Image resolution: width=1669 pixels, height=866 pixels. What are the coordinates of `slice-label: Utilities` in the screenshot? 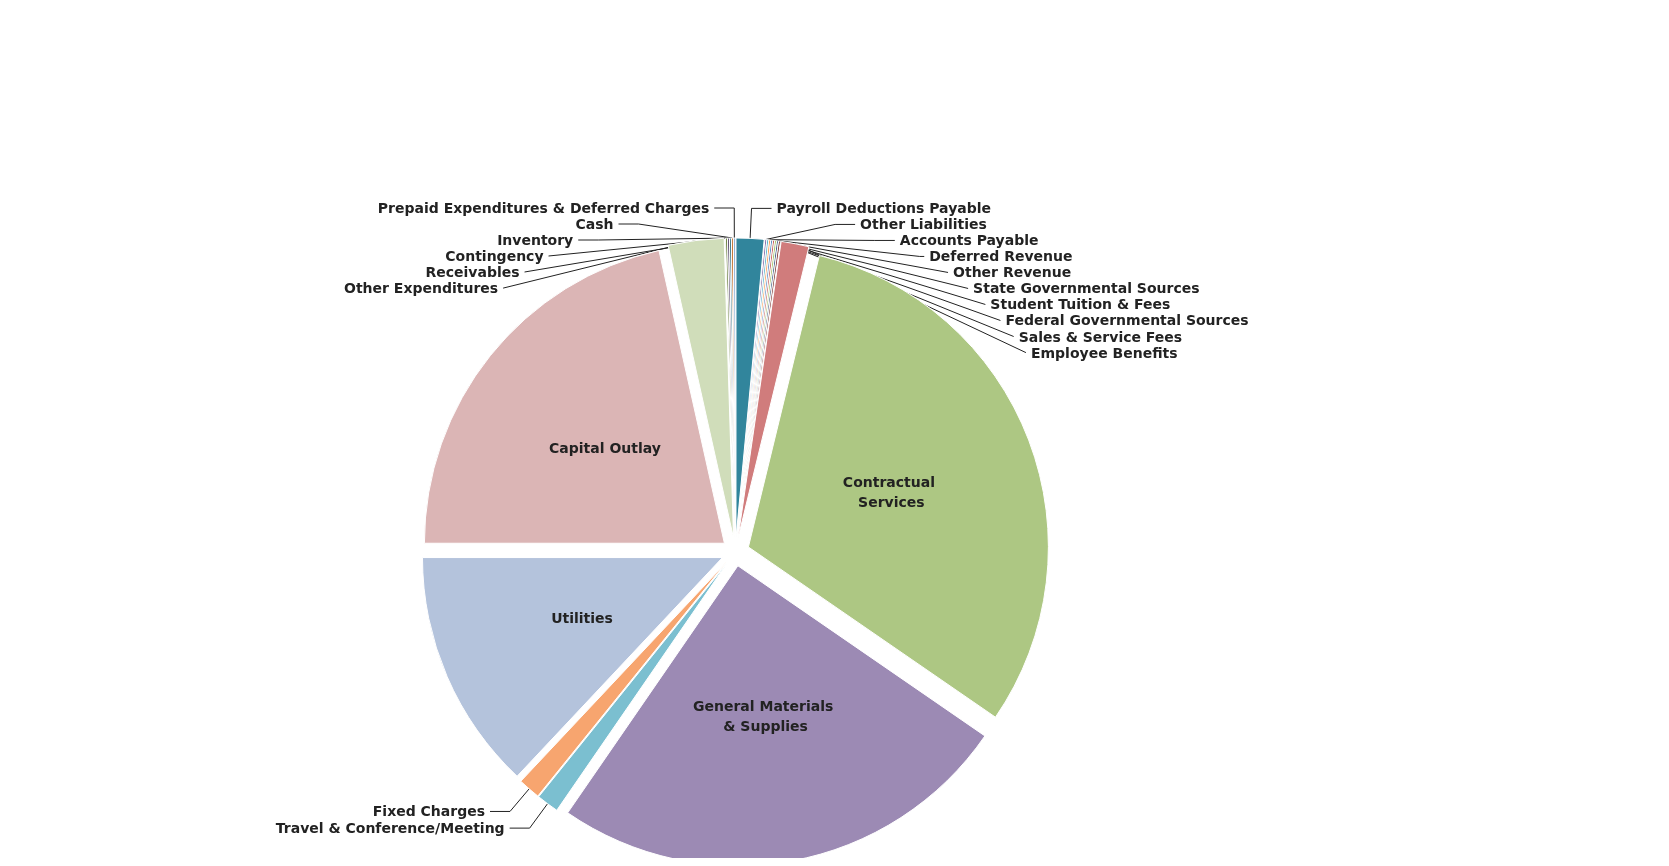 It's located at (582, 618).